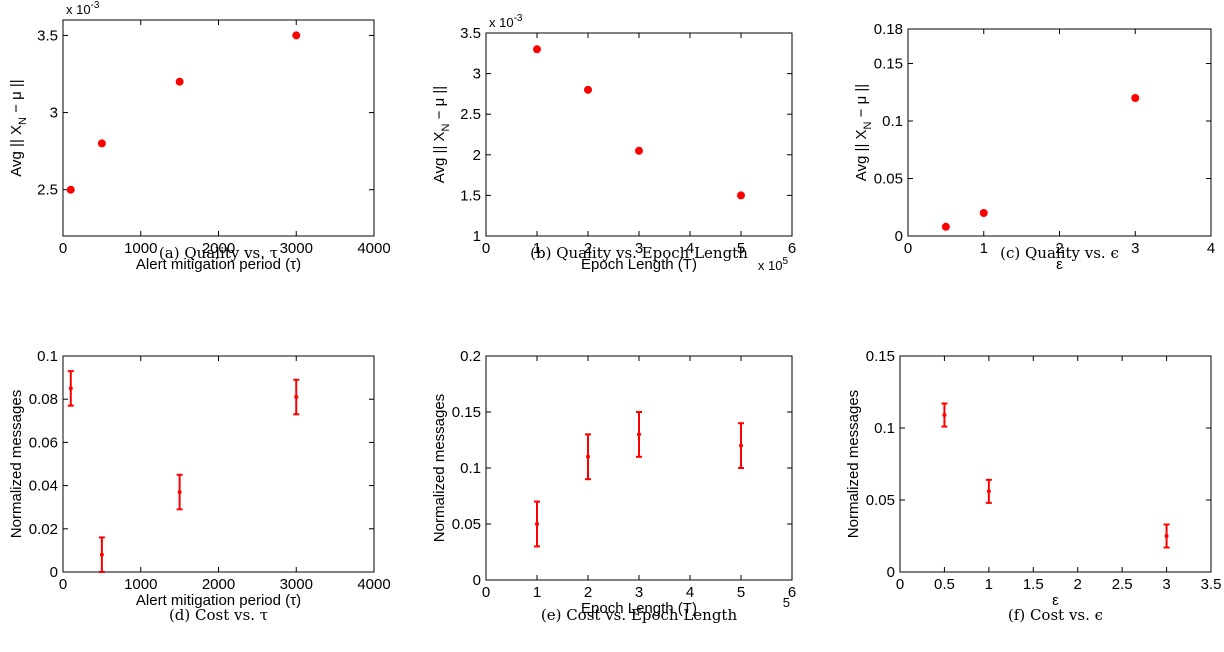 The image size is (1224, 652). Describe the element at coordinates (1122, 584) in the screenshot. I see `x-tick-label: 2.5` at that location.